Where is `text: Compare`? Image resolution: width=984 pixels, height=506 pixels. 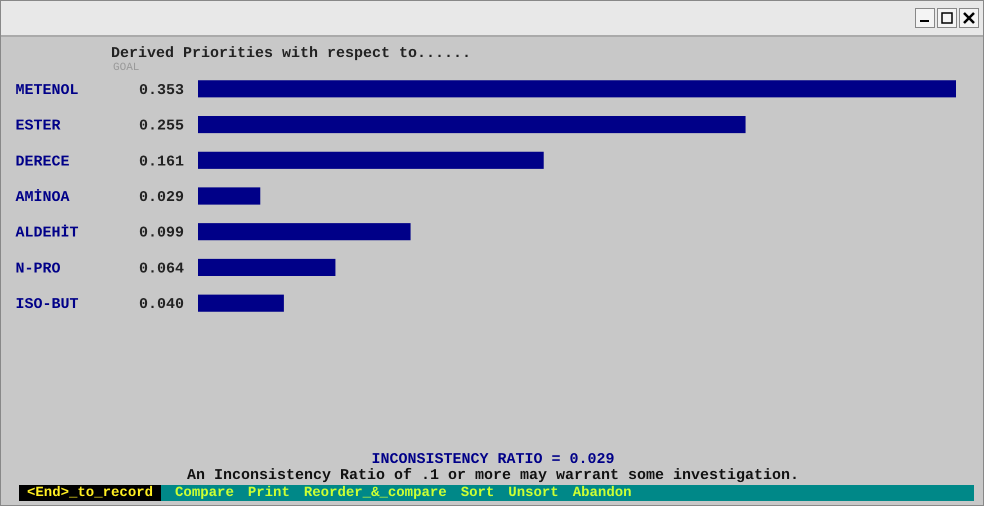 text: Compare is located at coordinates (204, 493).